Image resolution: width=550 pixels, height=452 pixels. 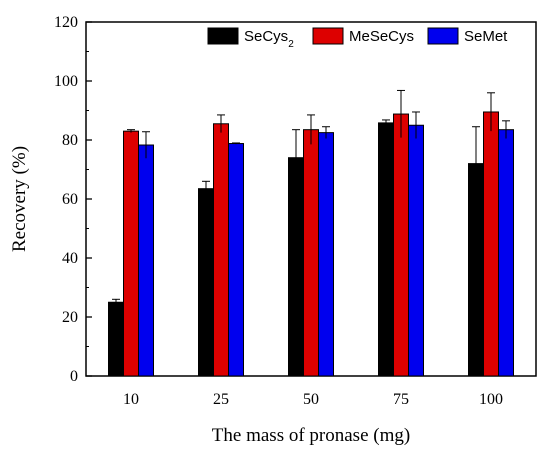 What do you see at coordinates (311, 435) in the screenshot?
I see `x-axis-title: The mass of pronase (mg)` at bounding box center [311, 435].